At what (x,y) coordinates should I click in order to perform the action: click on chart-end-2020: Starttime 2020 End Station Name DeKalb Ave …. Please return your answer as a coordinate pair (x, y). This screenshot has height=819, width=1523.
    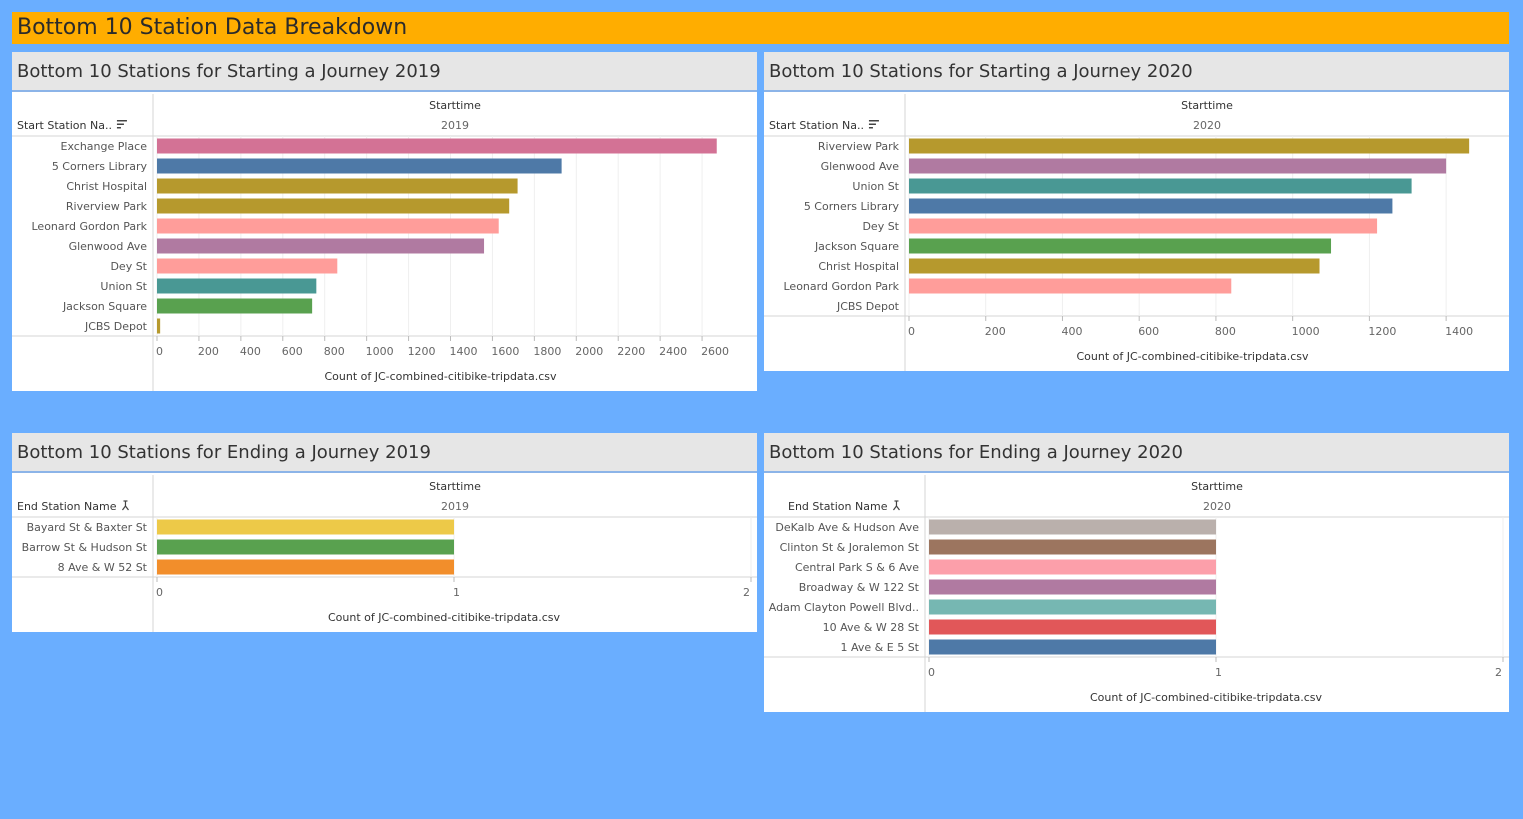
    Looking at the image, I should click on (1136, 593).